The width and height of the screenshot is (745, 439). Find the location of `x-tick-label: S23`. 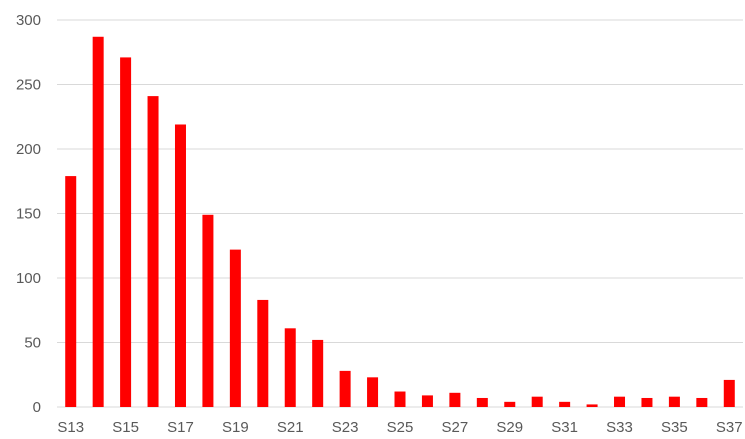

x-tick-label: S23 is located at coordinates (345, 427).